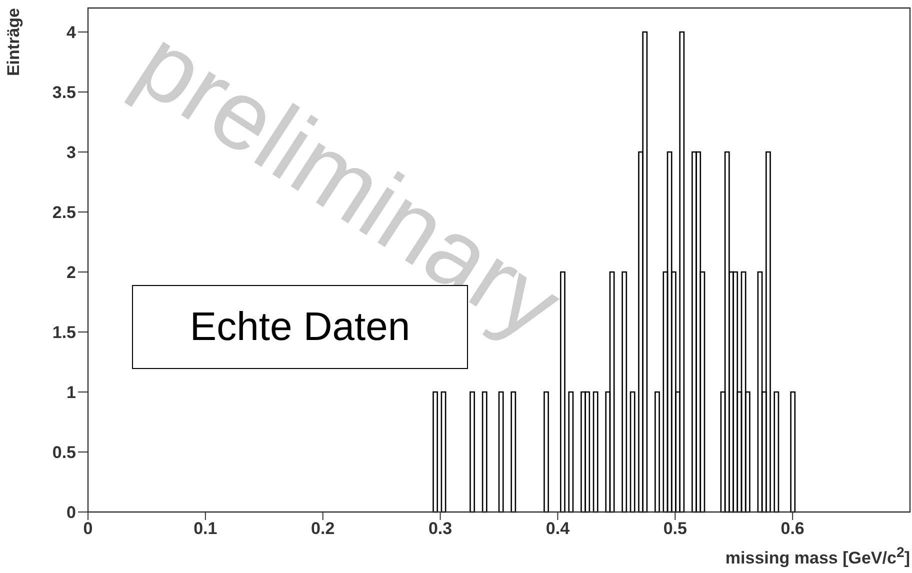  I want to click on y-tick-label: 1, so click(71, 392).